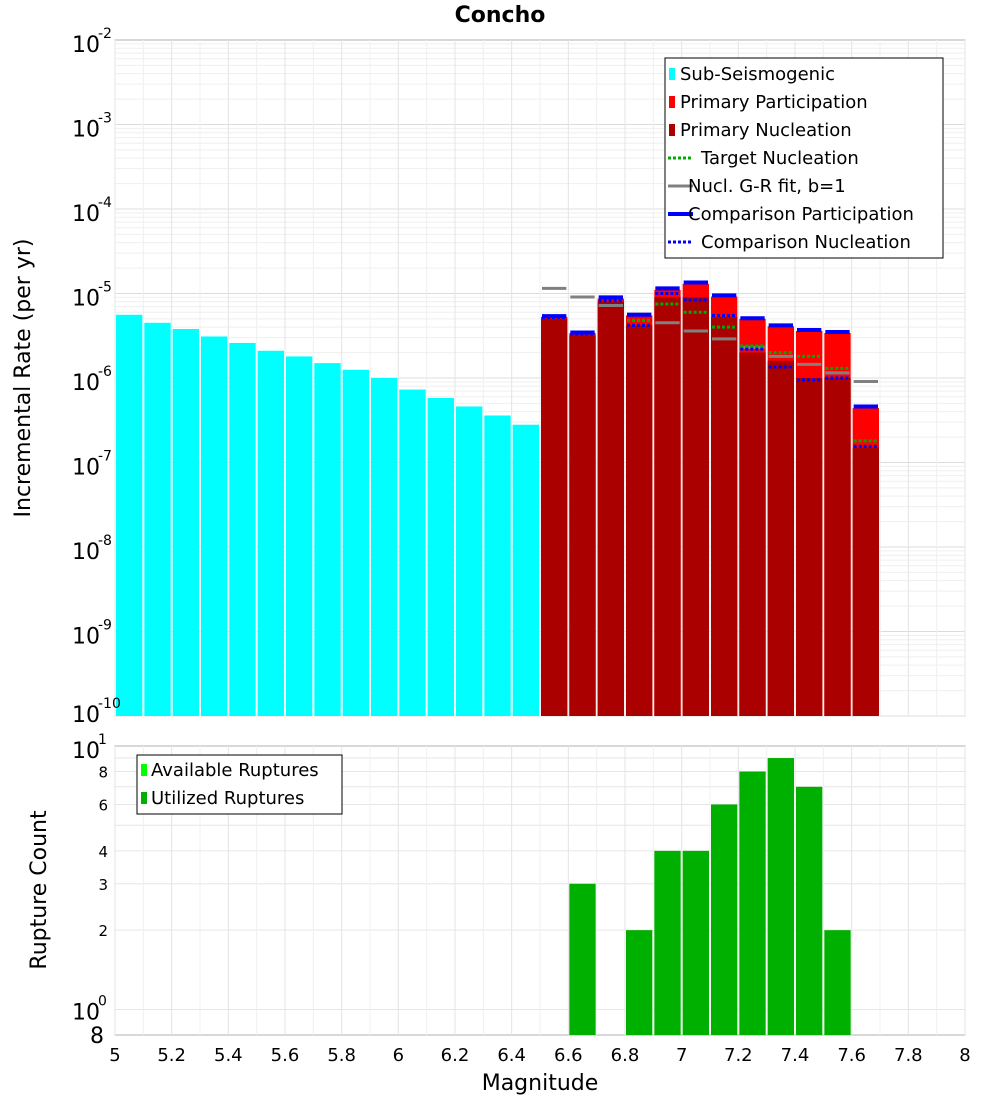 Image resolution: width=1000 pixels, height=1100 pixels. Describe the element at coordinates (144, 770) in the screenshot. I see `legend-swatch-available-ruptures` at that location.